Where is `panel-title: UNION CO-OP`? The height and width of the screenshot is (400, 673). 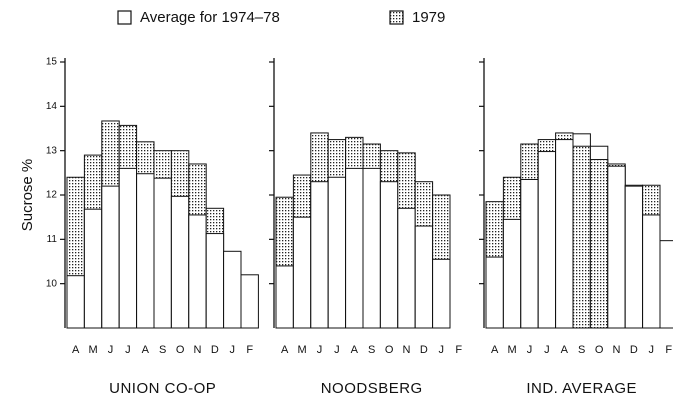 panel-title: UNION CO-OP is located at coordinates (162, 388).